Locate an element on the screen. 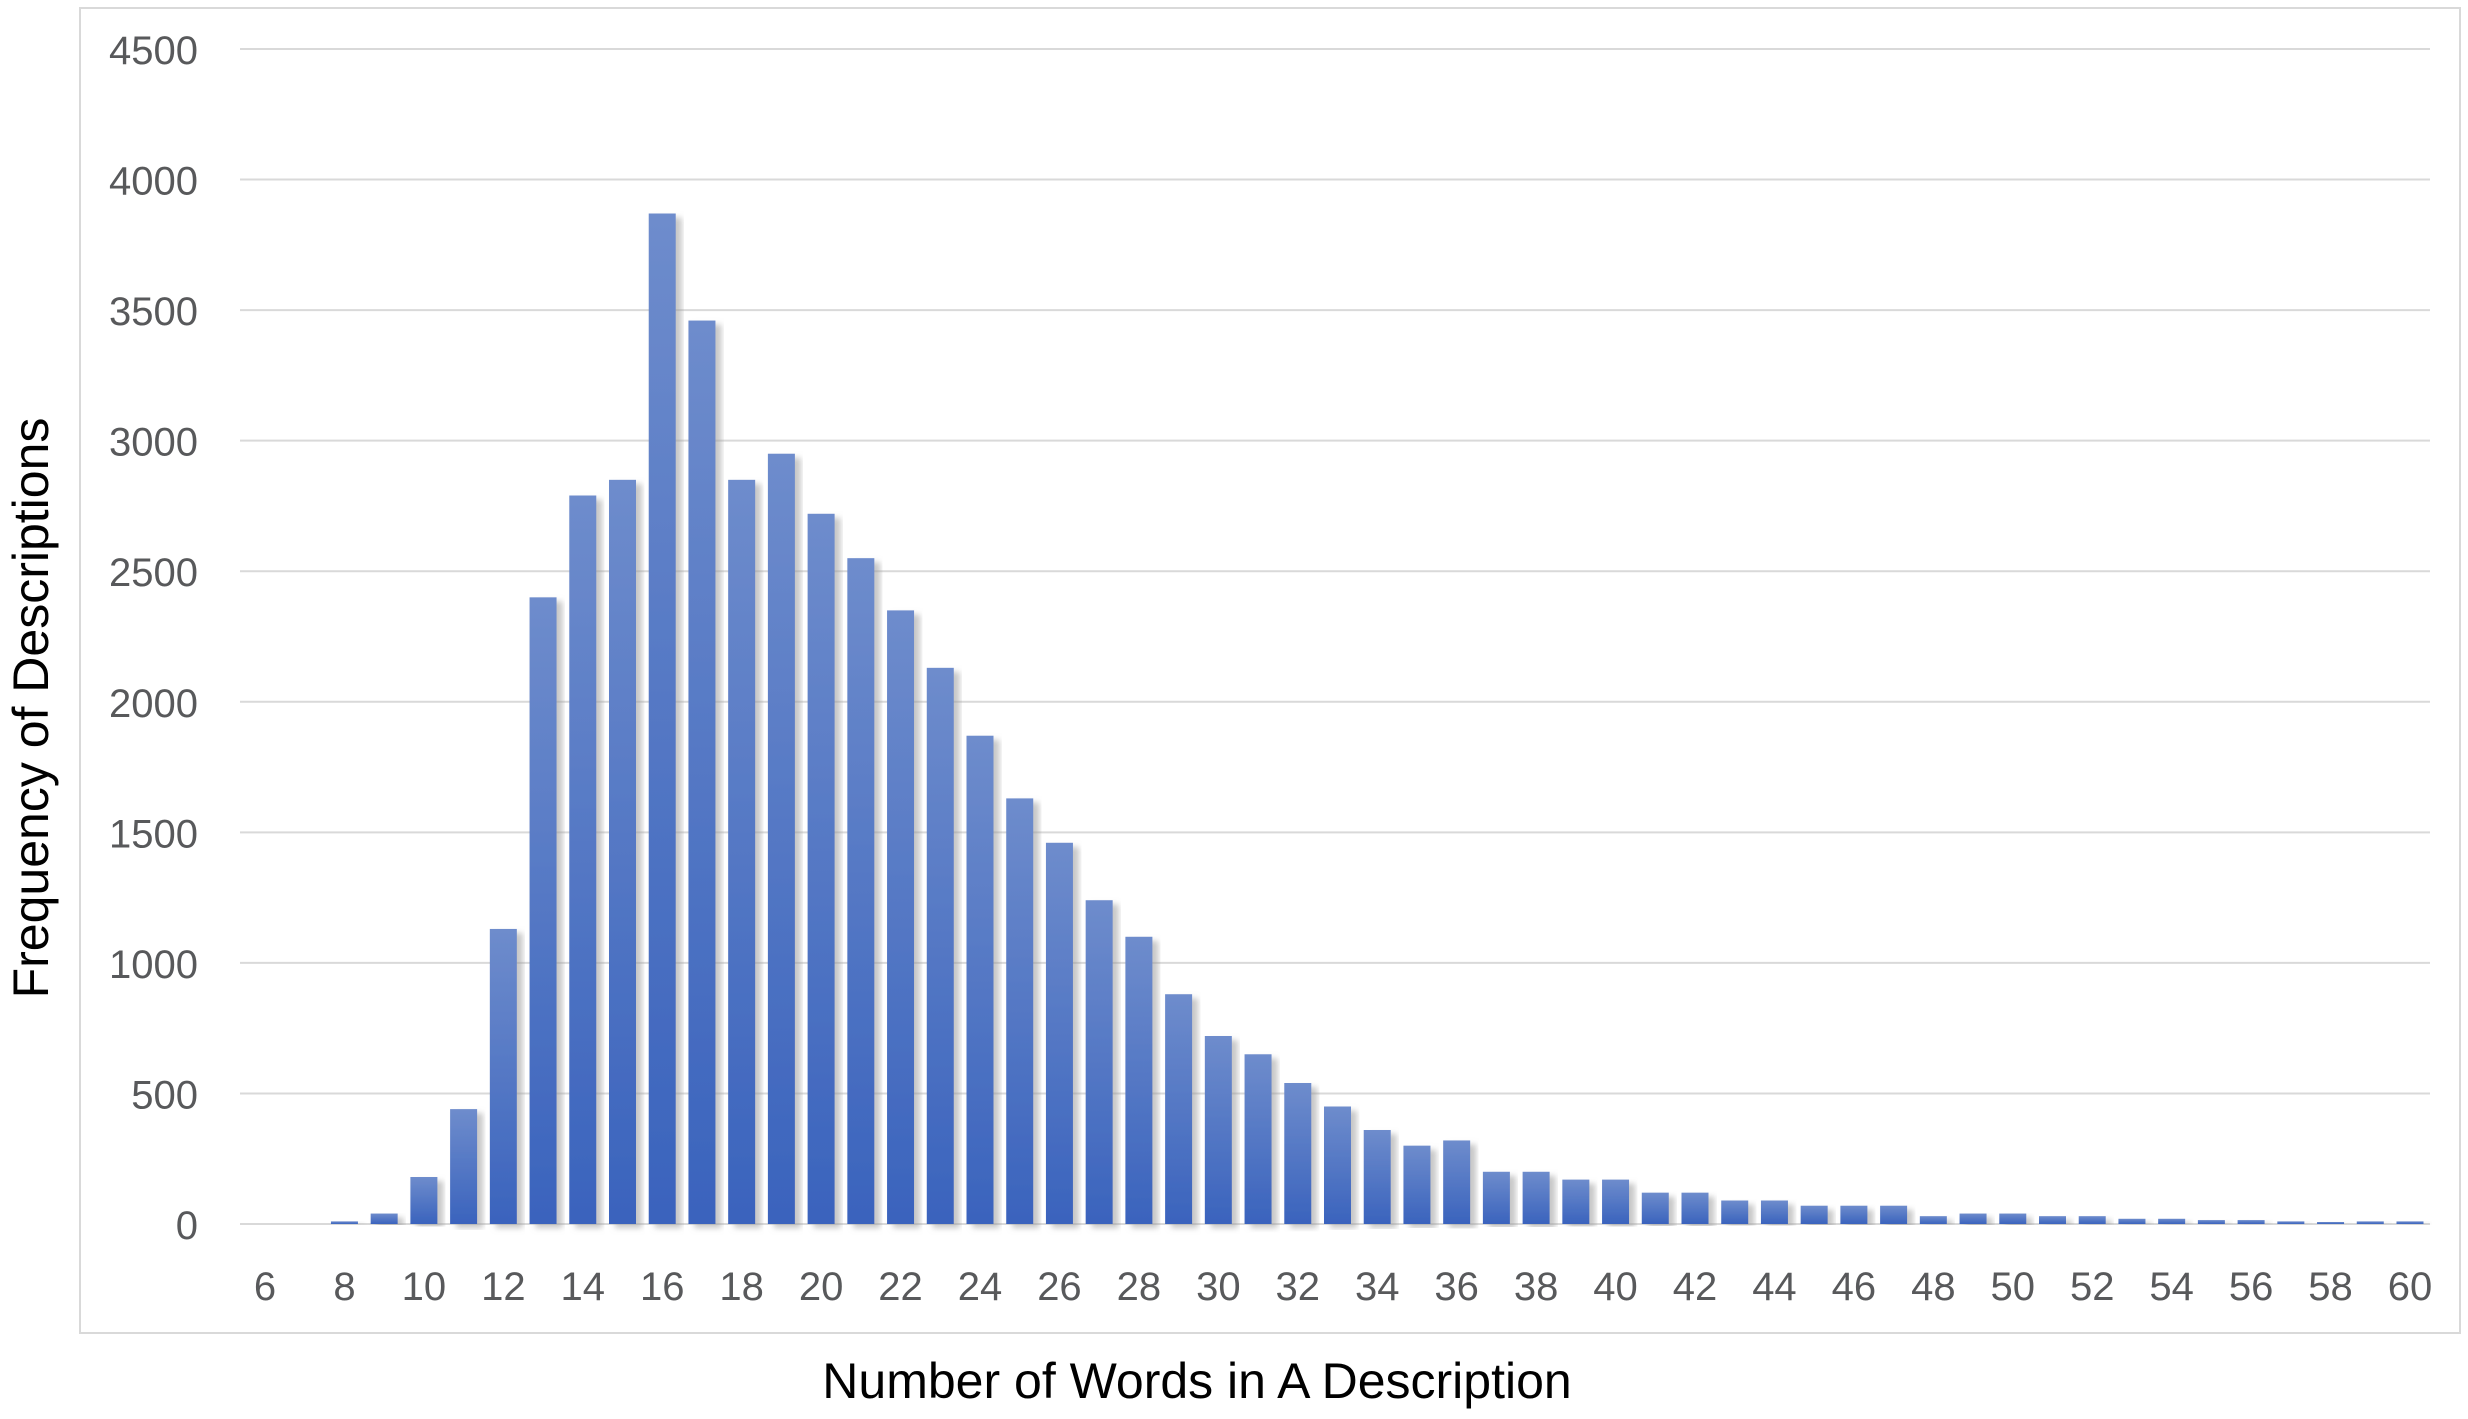  x-axis-title: Number of Words in A Description is located at coordinates (1196, 1381).